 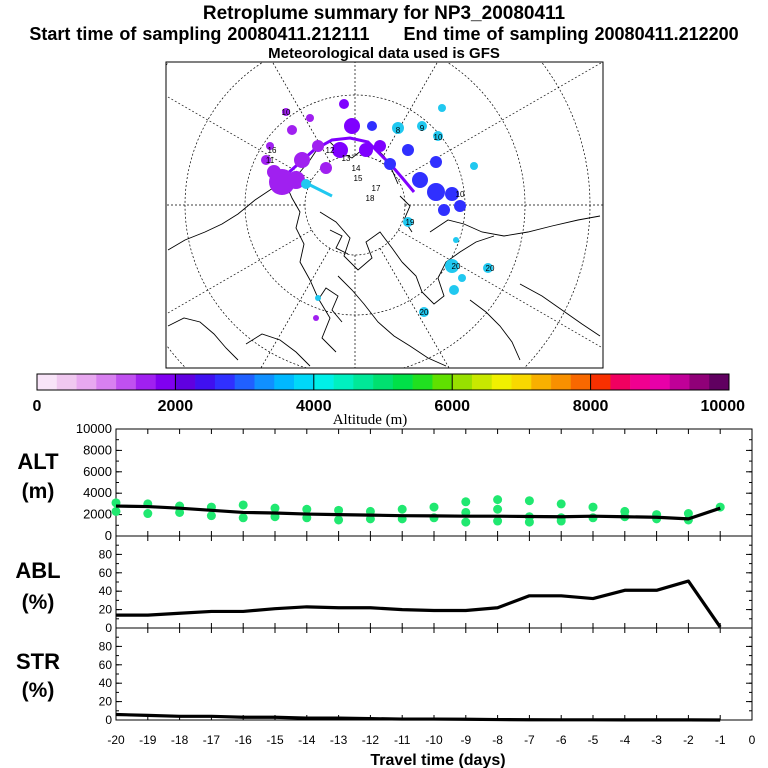 What do you see at coordinates (176, 406) in the screenshot?
I see `colorbar-tick-label: 2000` at bounding box center [176, 406].